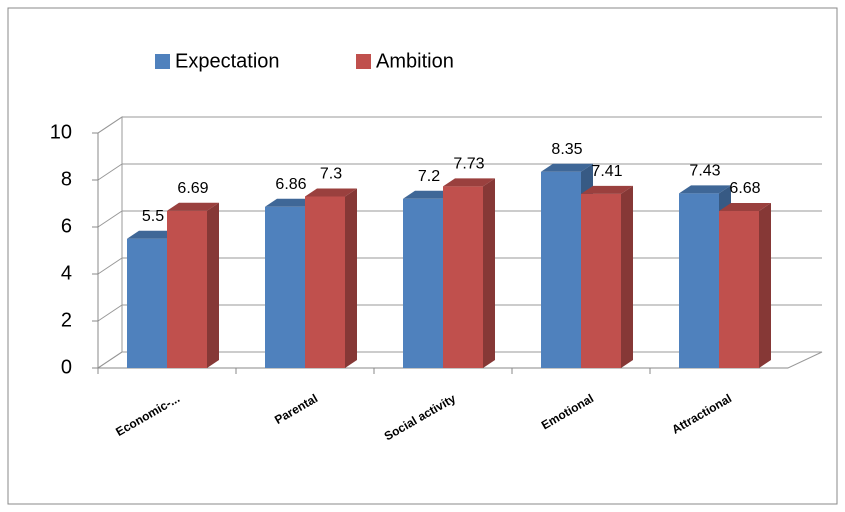 The height and width of the screenshot is (512, 845). What do you see at coordinates (566, 149) in the screenshot?
I see `data-label: 8.35` at bounding box center [566, 149].